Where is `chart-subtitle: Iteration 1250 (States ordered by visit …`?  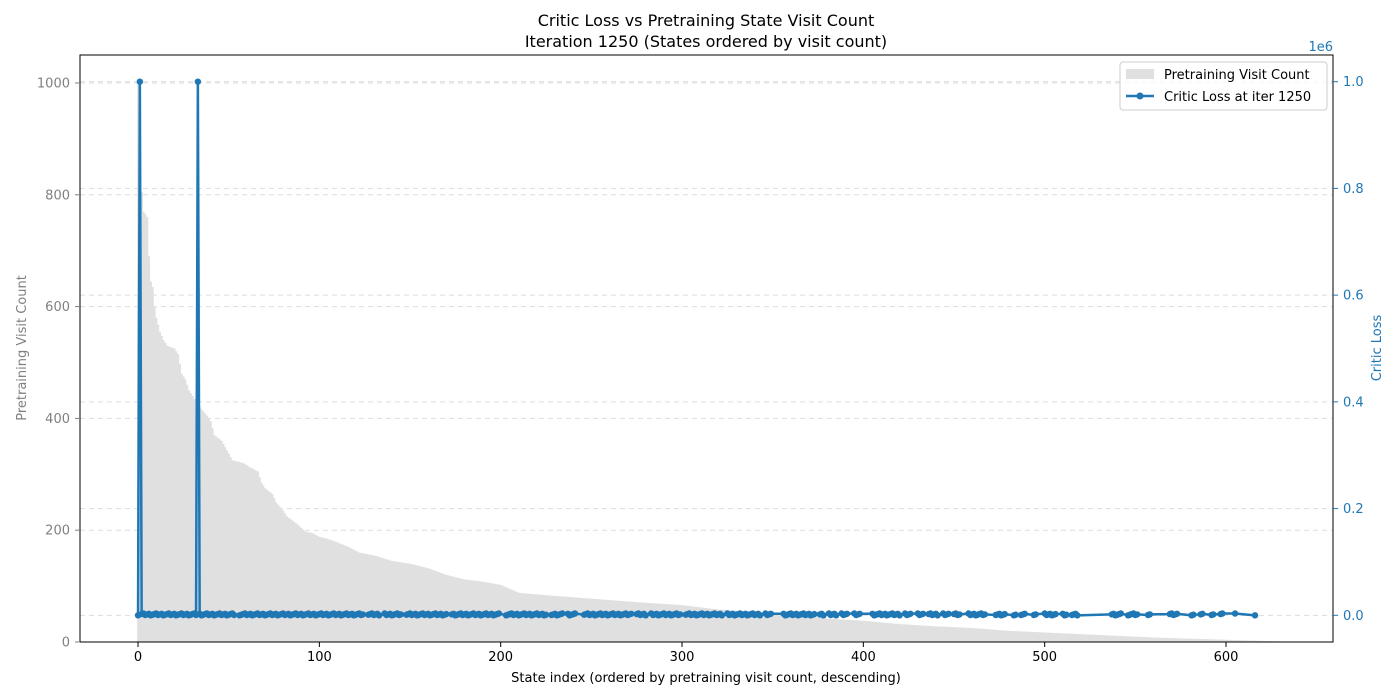
chart-subtitle: Iteration 1250 (States ordered by visit … is located at coordinates (706, 41).